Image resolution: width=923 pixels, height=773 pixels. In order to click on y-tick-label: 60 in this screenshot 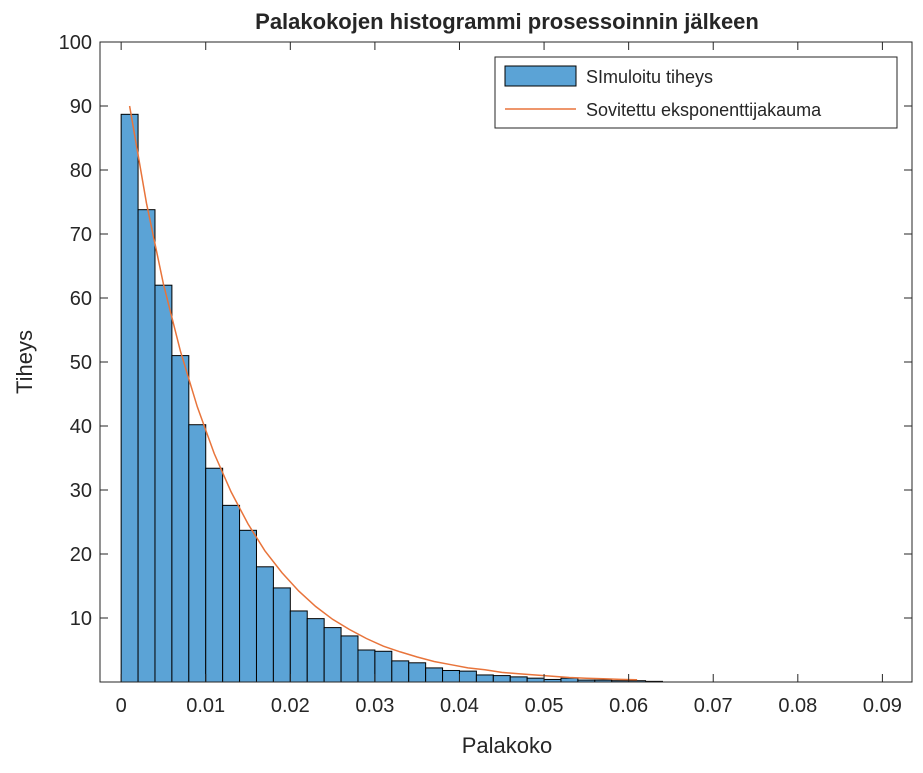, I will do `click(81, 299)`.